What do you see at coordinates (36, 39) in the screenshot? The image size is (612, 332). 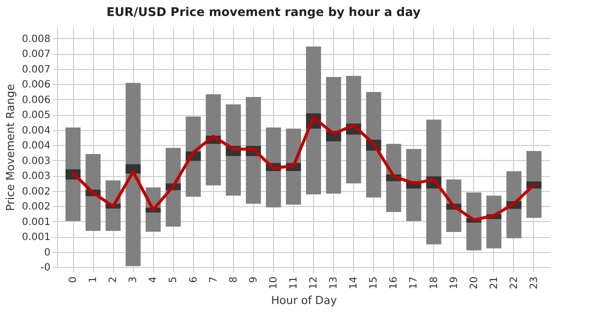 I see `y-tick-label: 0.008` at bounding box center [36, 39].